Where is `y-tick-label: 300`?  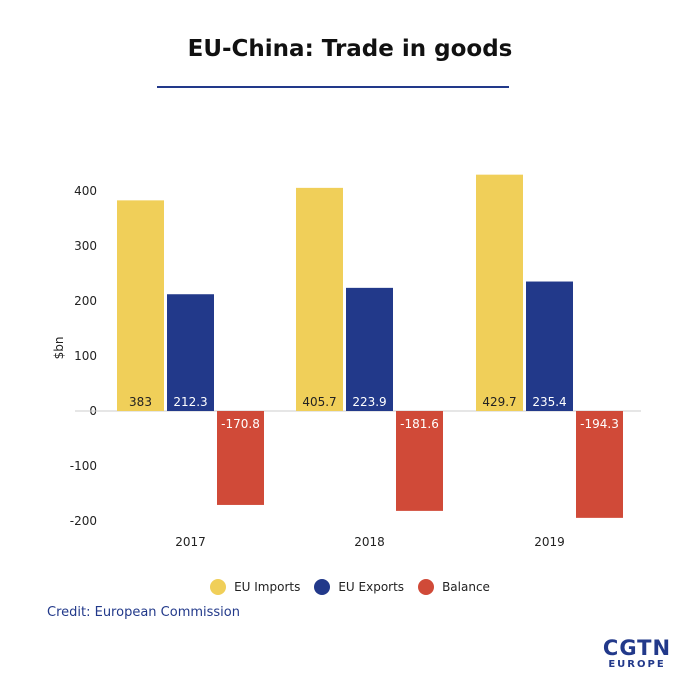
y-tick-label: 300 is located at coordinates (85, 246).